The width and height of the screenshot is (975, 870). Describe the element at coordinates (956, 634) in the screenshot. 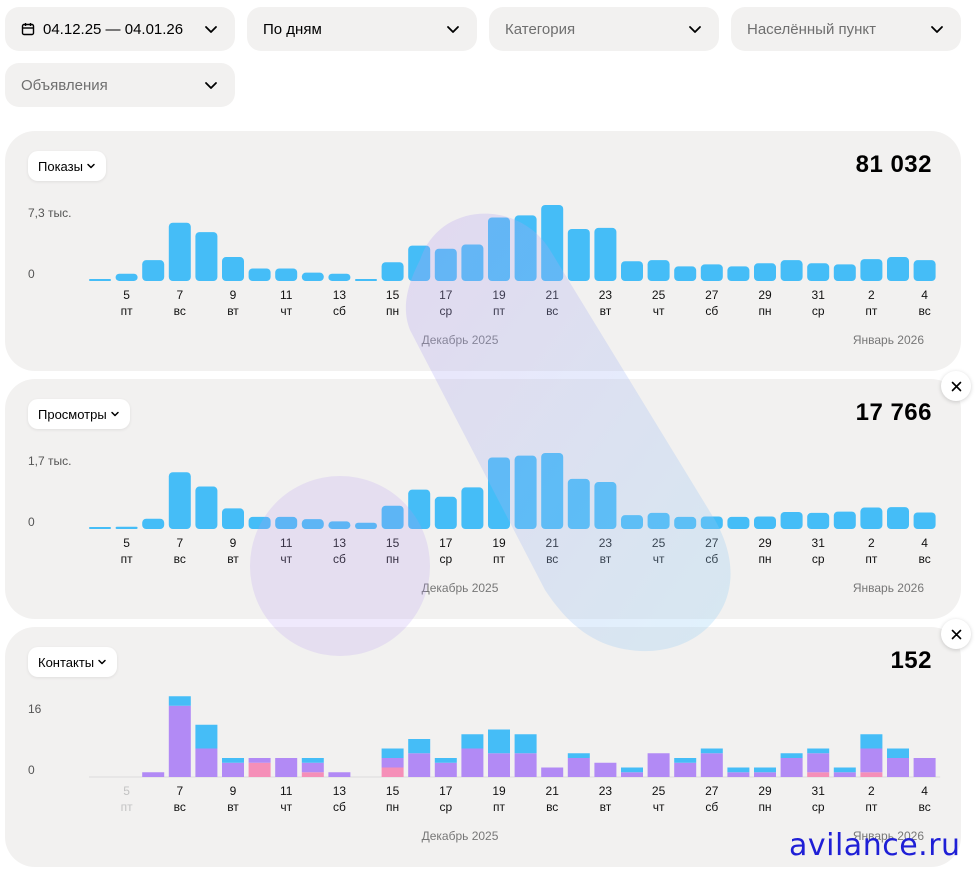

I see `remove-contacts-chart-button` at that location.